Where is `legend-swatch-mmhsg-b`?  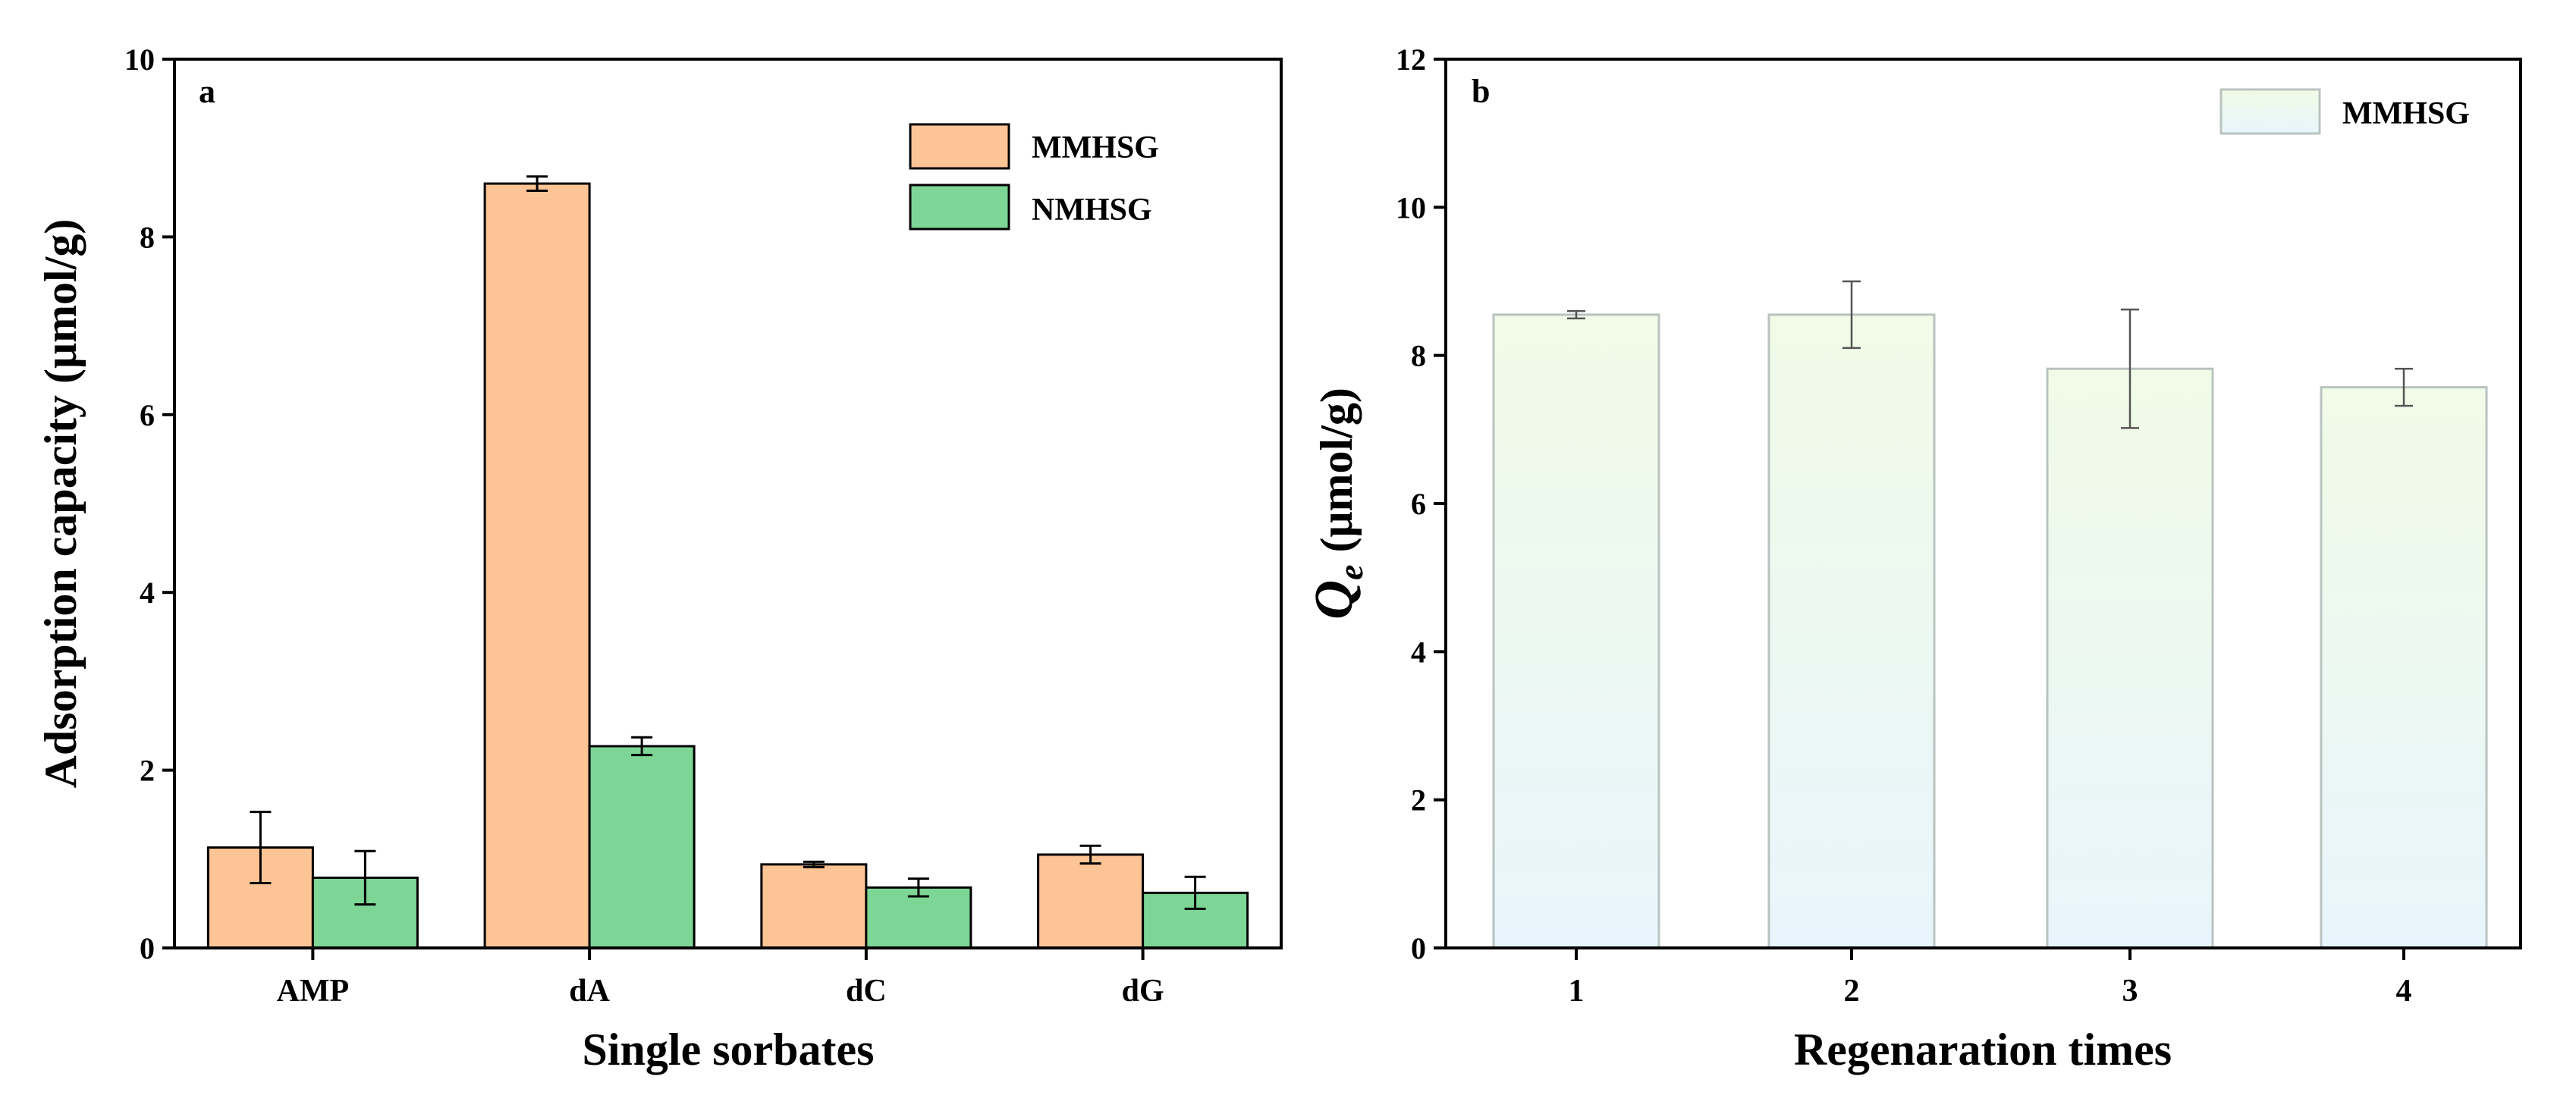 legend-swatch-mmhsg-b is located at coordinates (2270, 111).